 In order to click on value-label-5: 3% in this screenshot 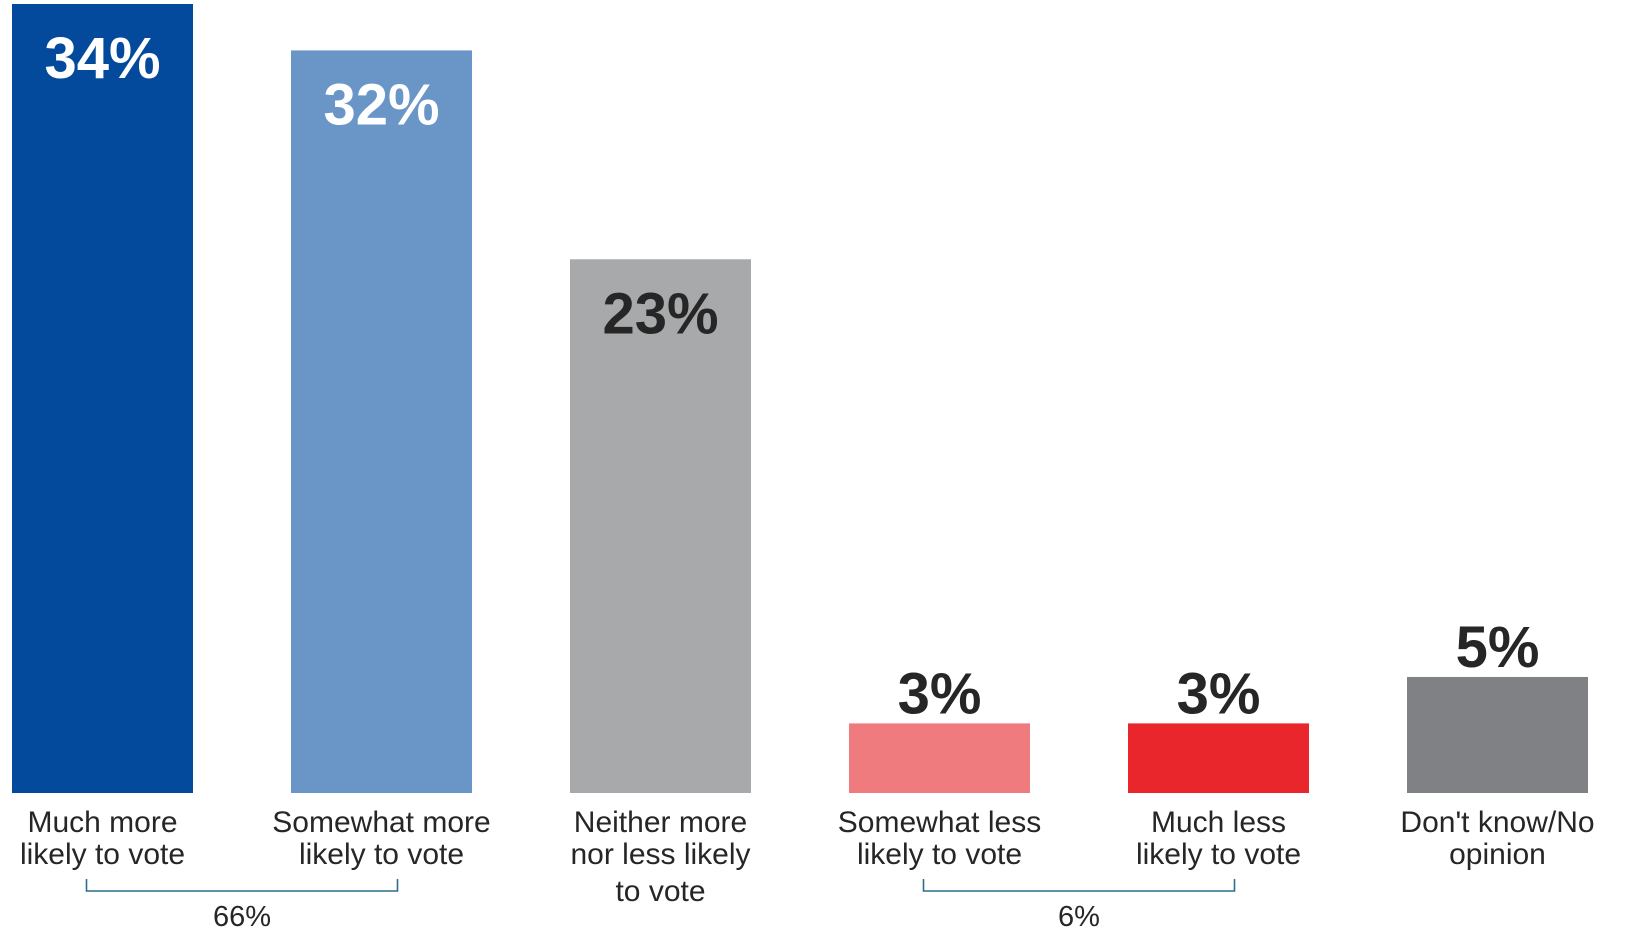, I will do `click(1219, 693)`.